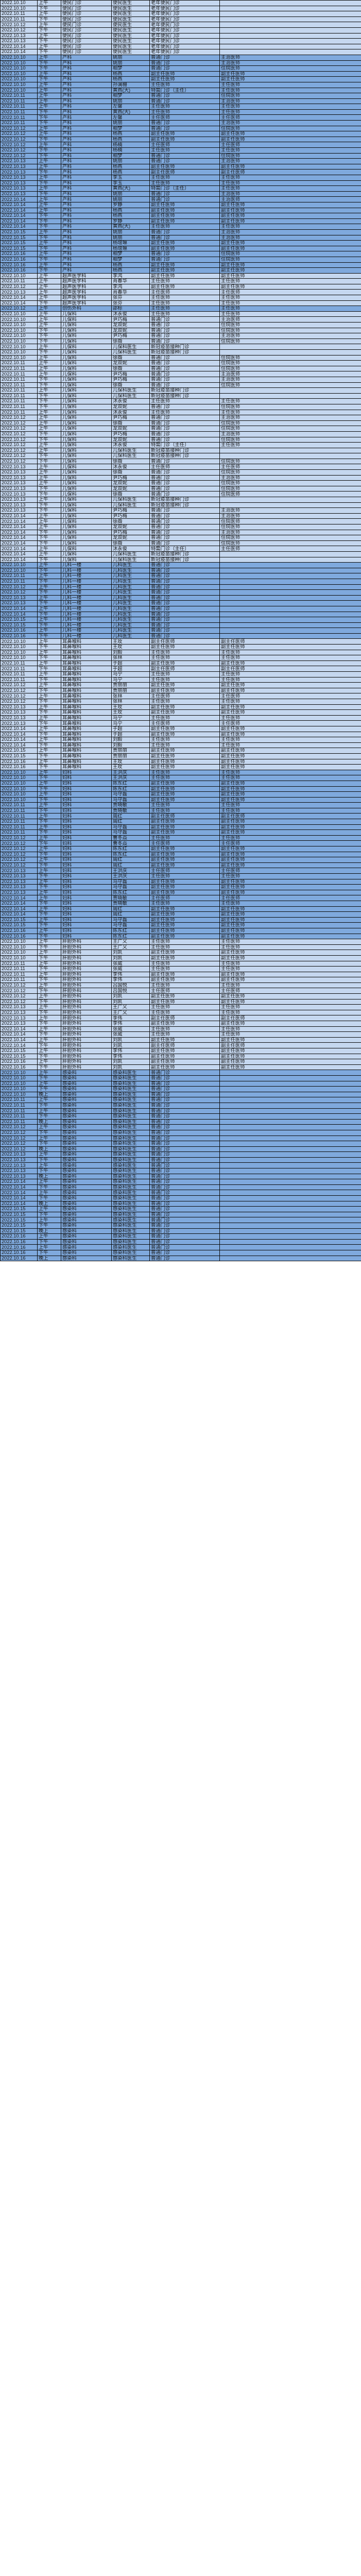 The height and width of the screenshot is (2576, 361). I want to click on table-row: 2022.10.10 下午 妇科 马守磊 副主任医师 副主任医师, so click(180, 799).